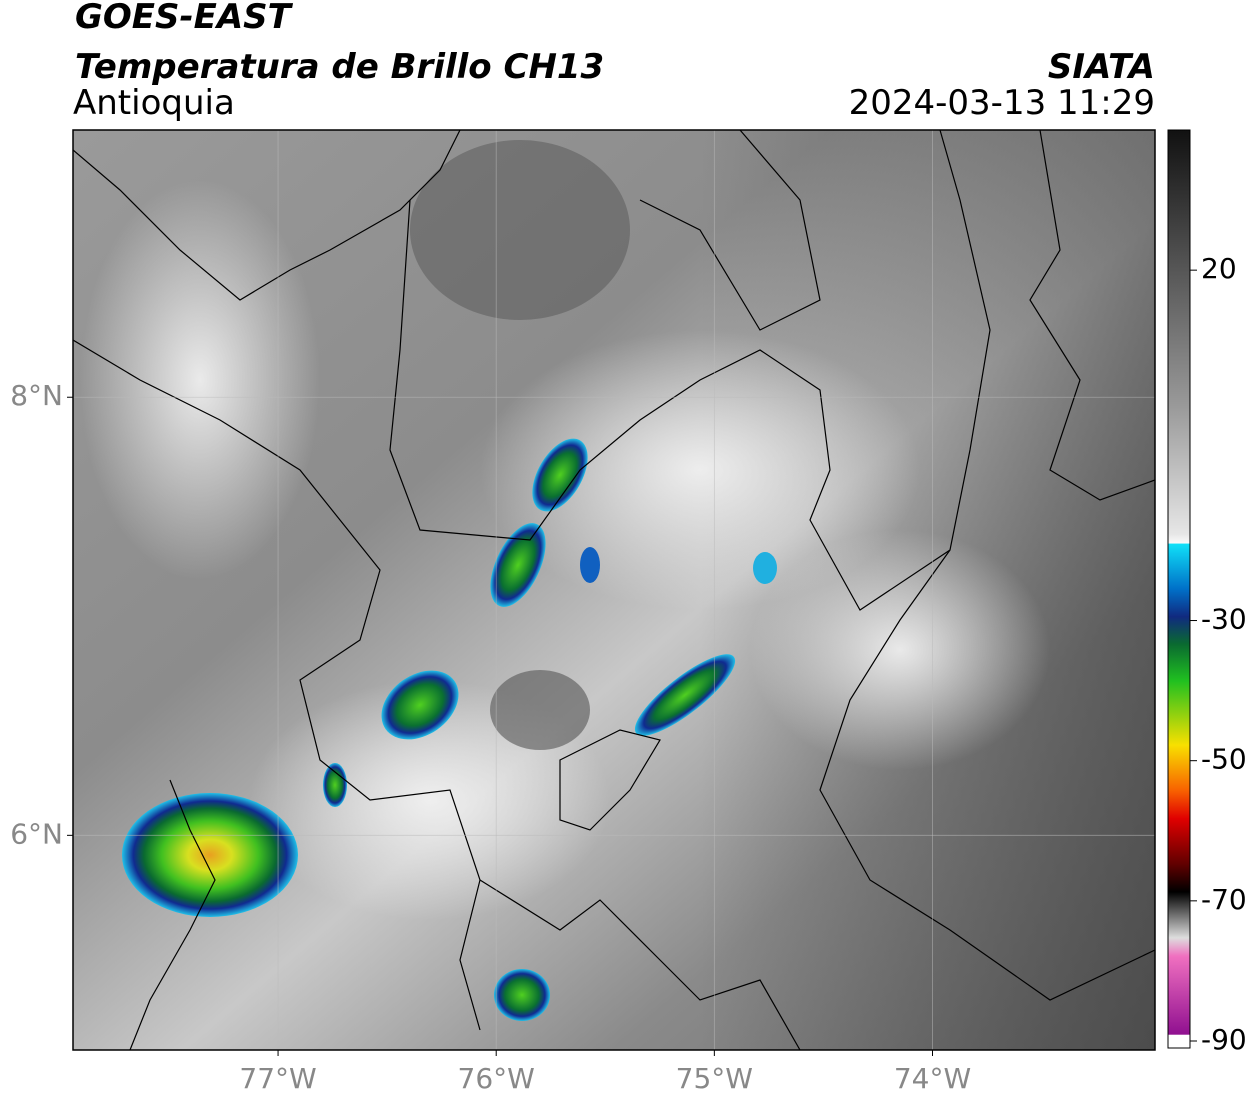 This screenshot has width=1252, height=1099. Describe the element at coordinates (184, 18) in the screenshot. I see `title: GOES-EAST` at that location.